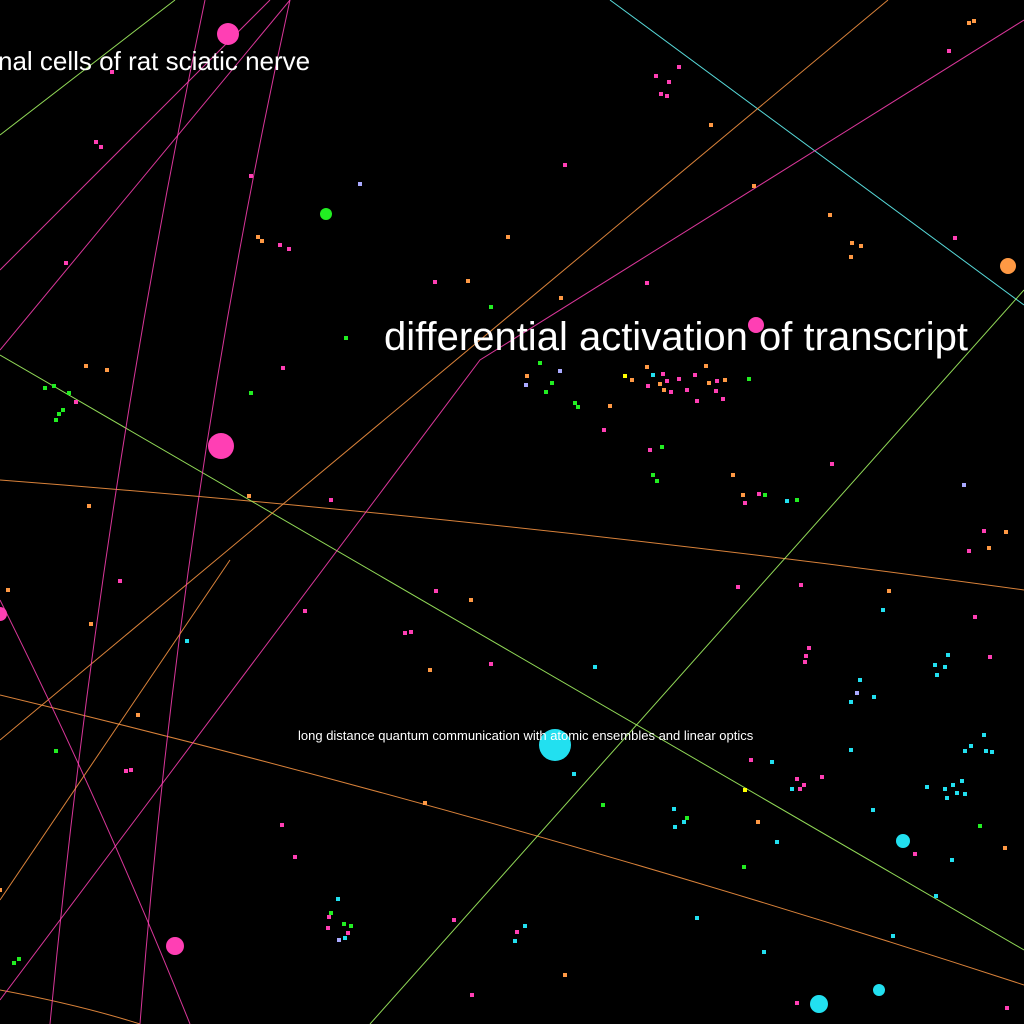 The height and width of the screenshot is (1024, 1024). Describe the element at coordinates (676, 337) in the screenshot. I see `node-label-differential-activation: differential activation of transcript` at that location.